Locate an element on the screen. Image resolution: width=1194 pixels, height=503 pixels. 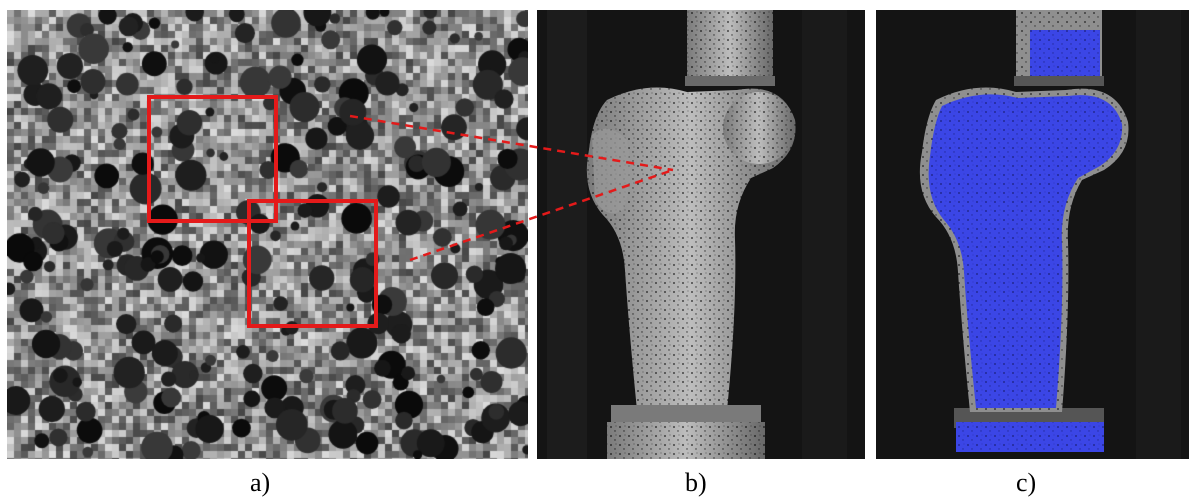
lower-clamp is located at coordinates (686, 432).